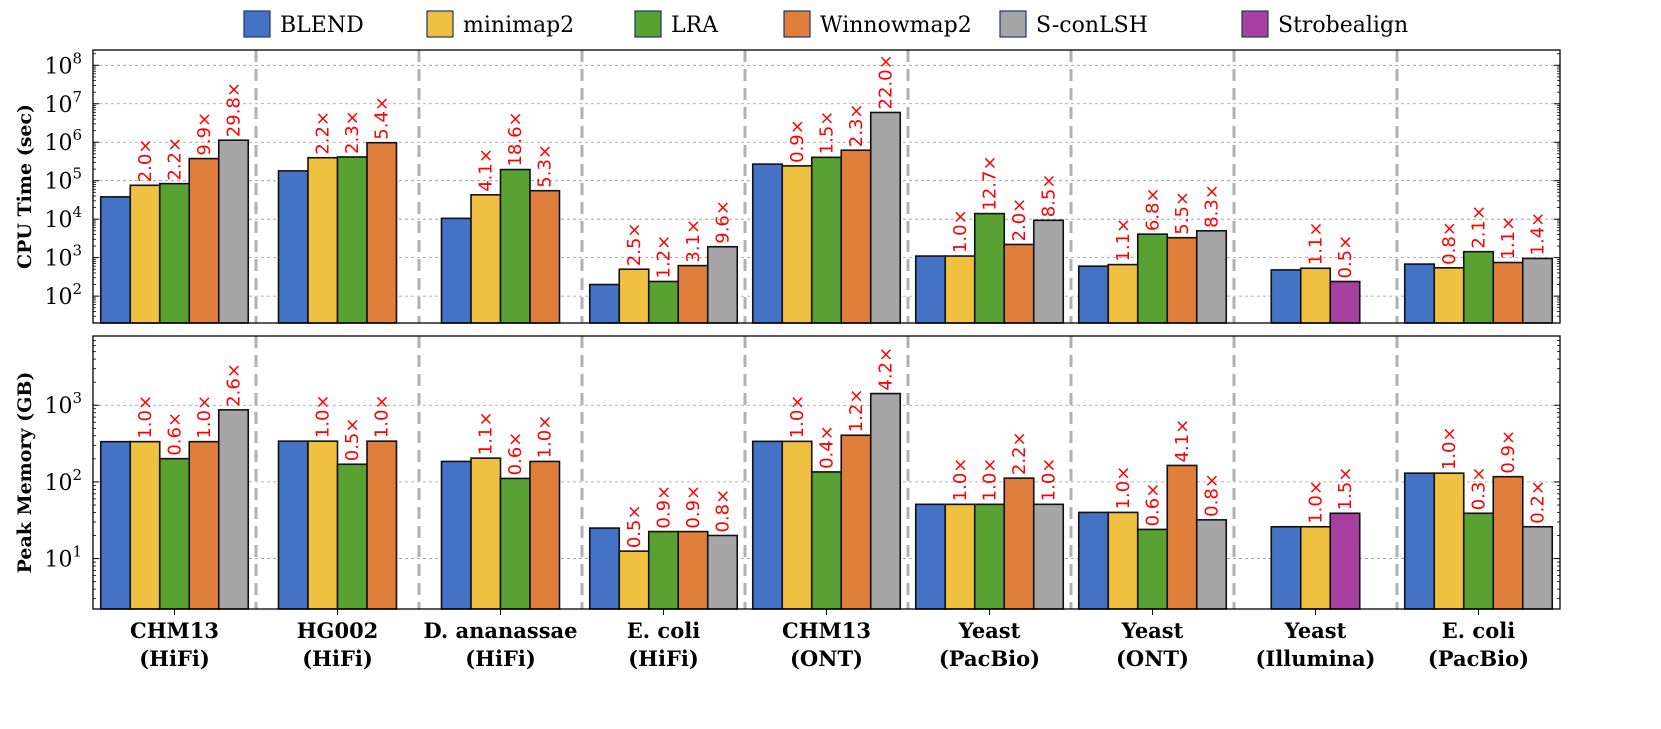  I want to click on legend-label-strobealign: Strobealign, so click(1343, 25).